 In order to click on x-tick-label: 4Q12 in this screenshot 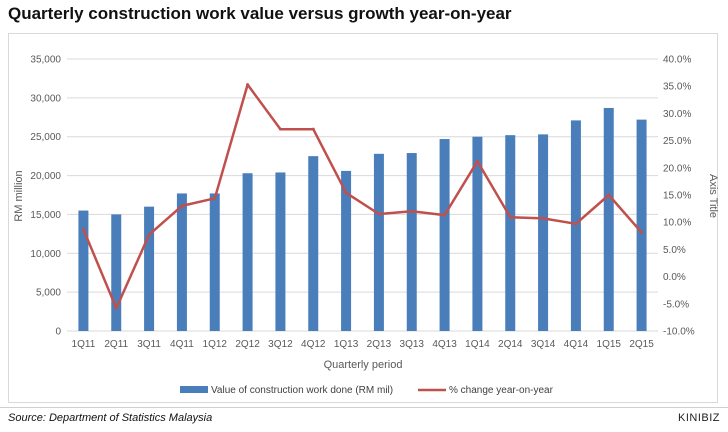, I will do `click(313, 344)`.